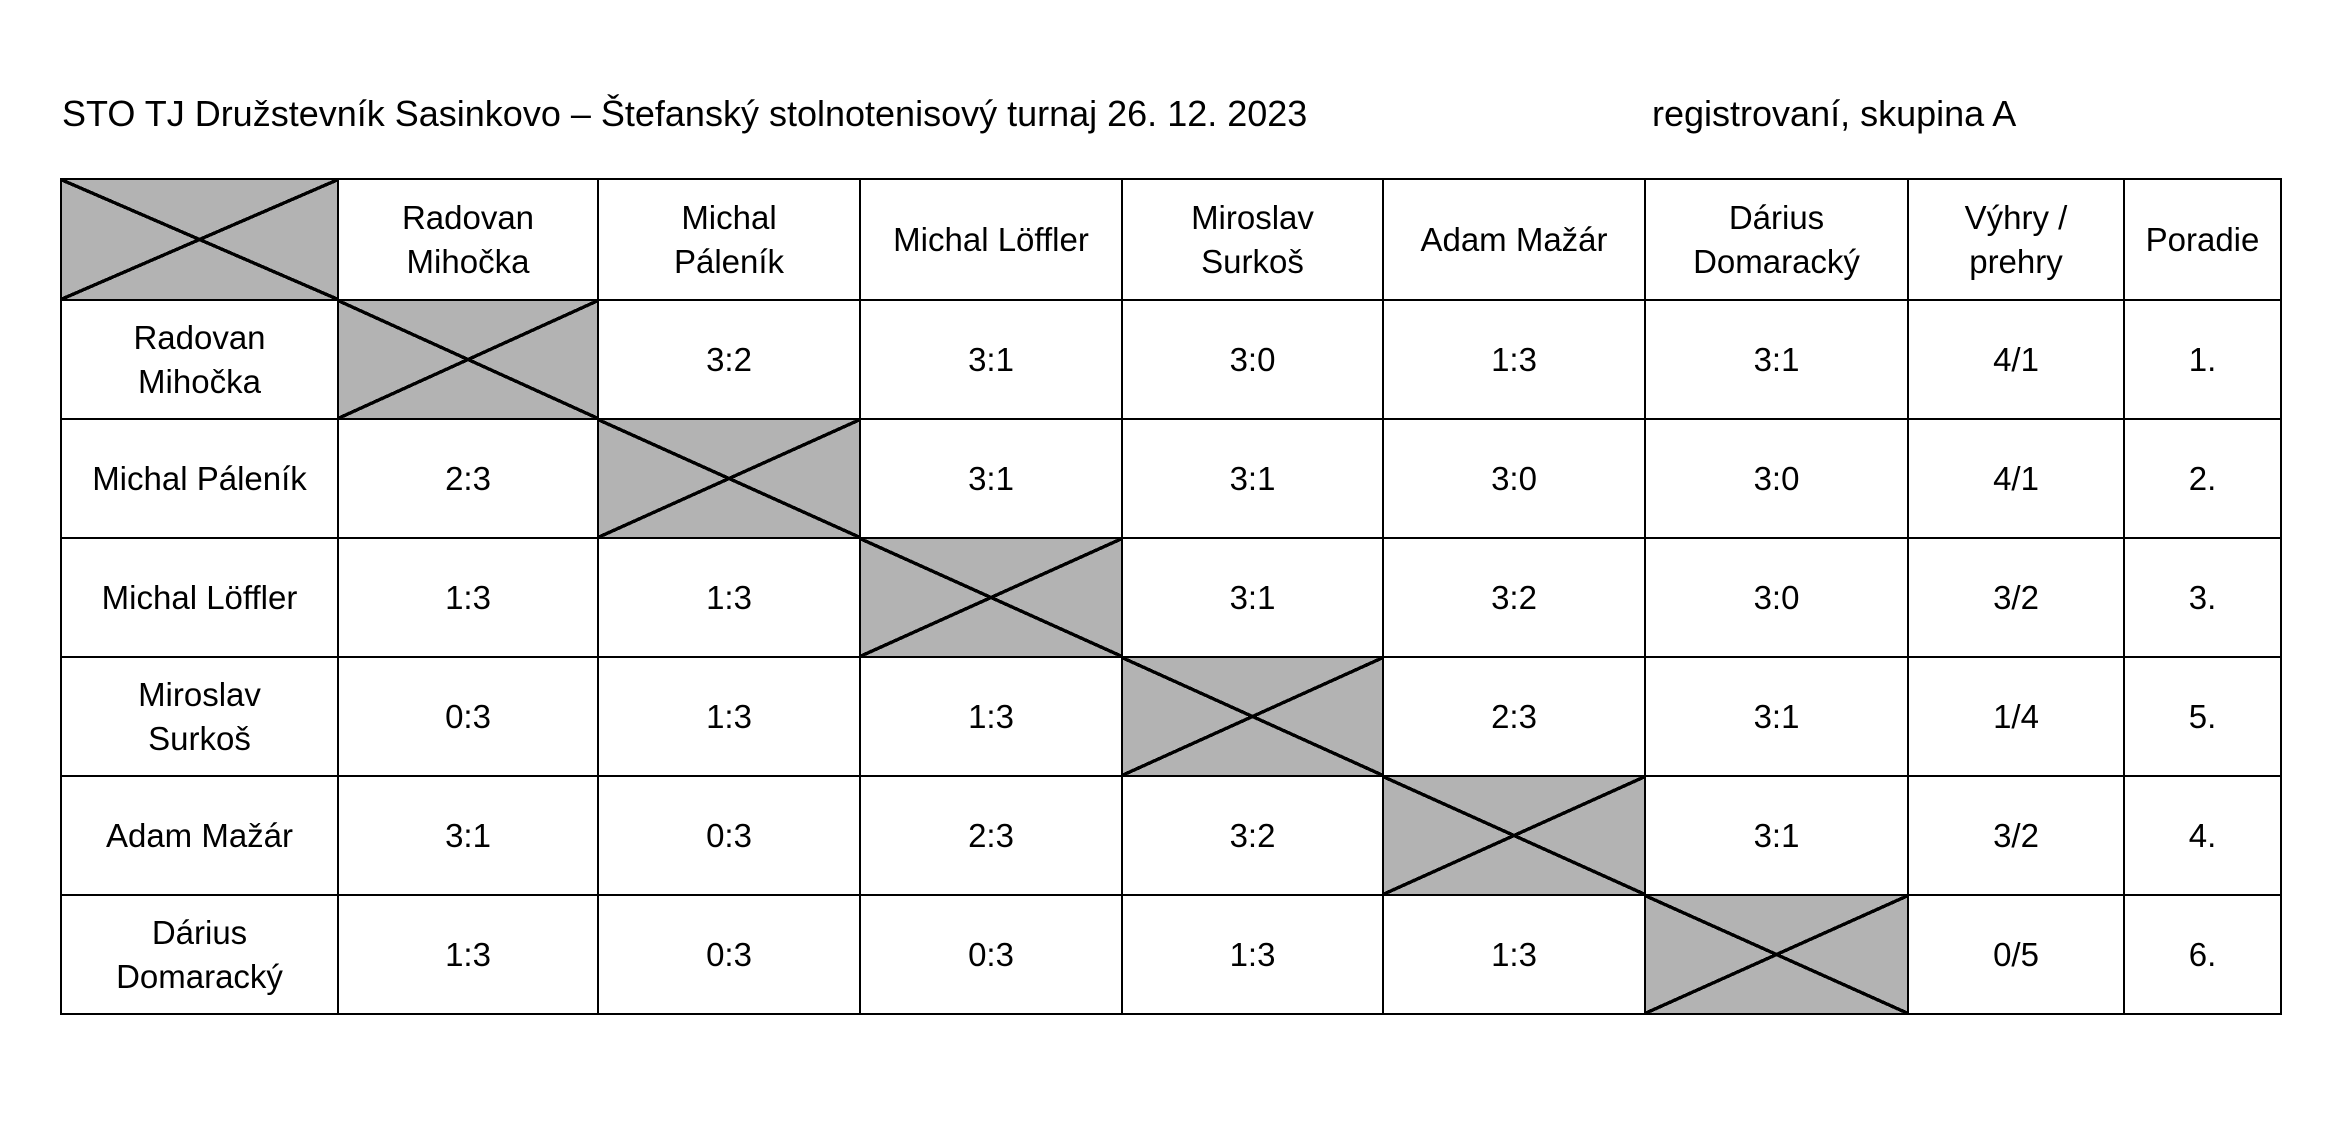 This screenshot has height=1146, width=2338. Describe the element at coordinates (2202, 478) in the screenshot. I see `rank-cell: 2.` at that location.